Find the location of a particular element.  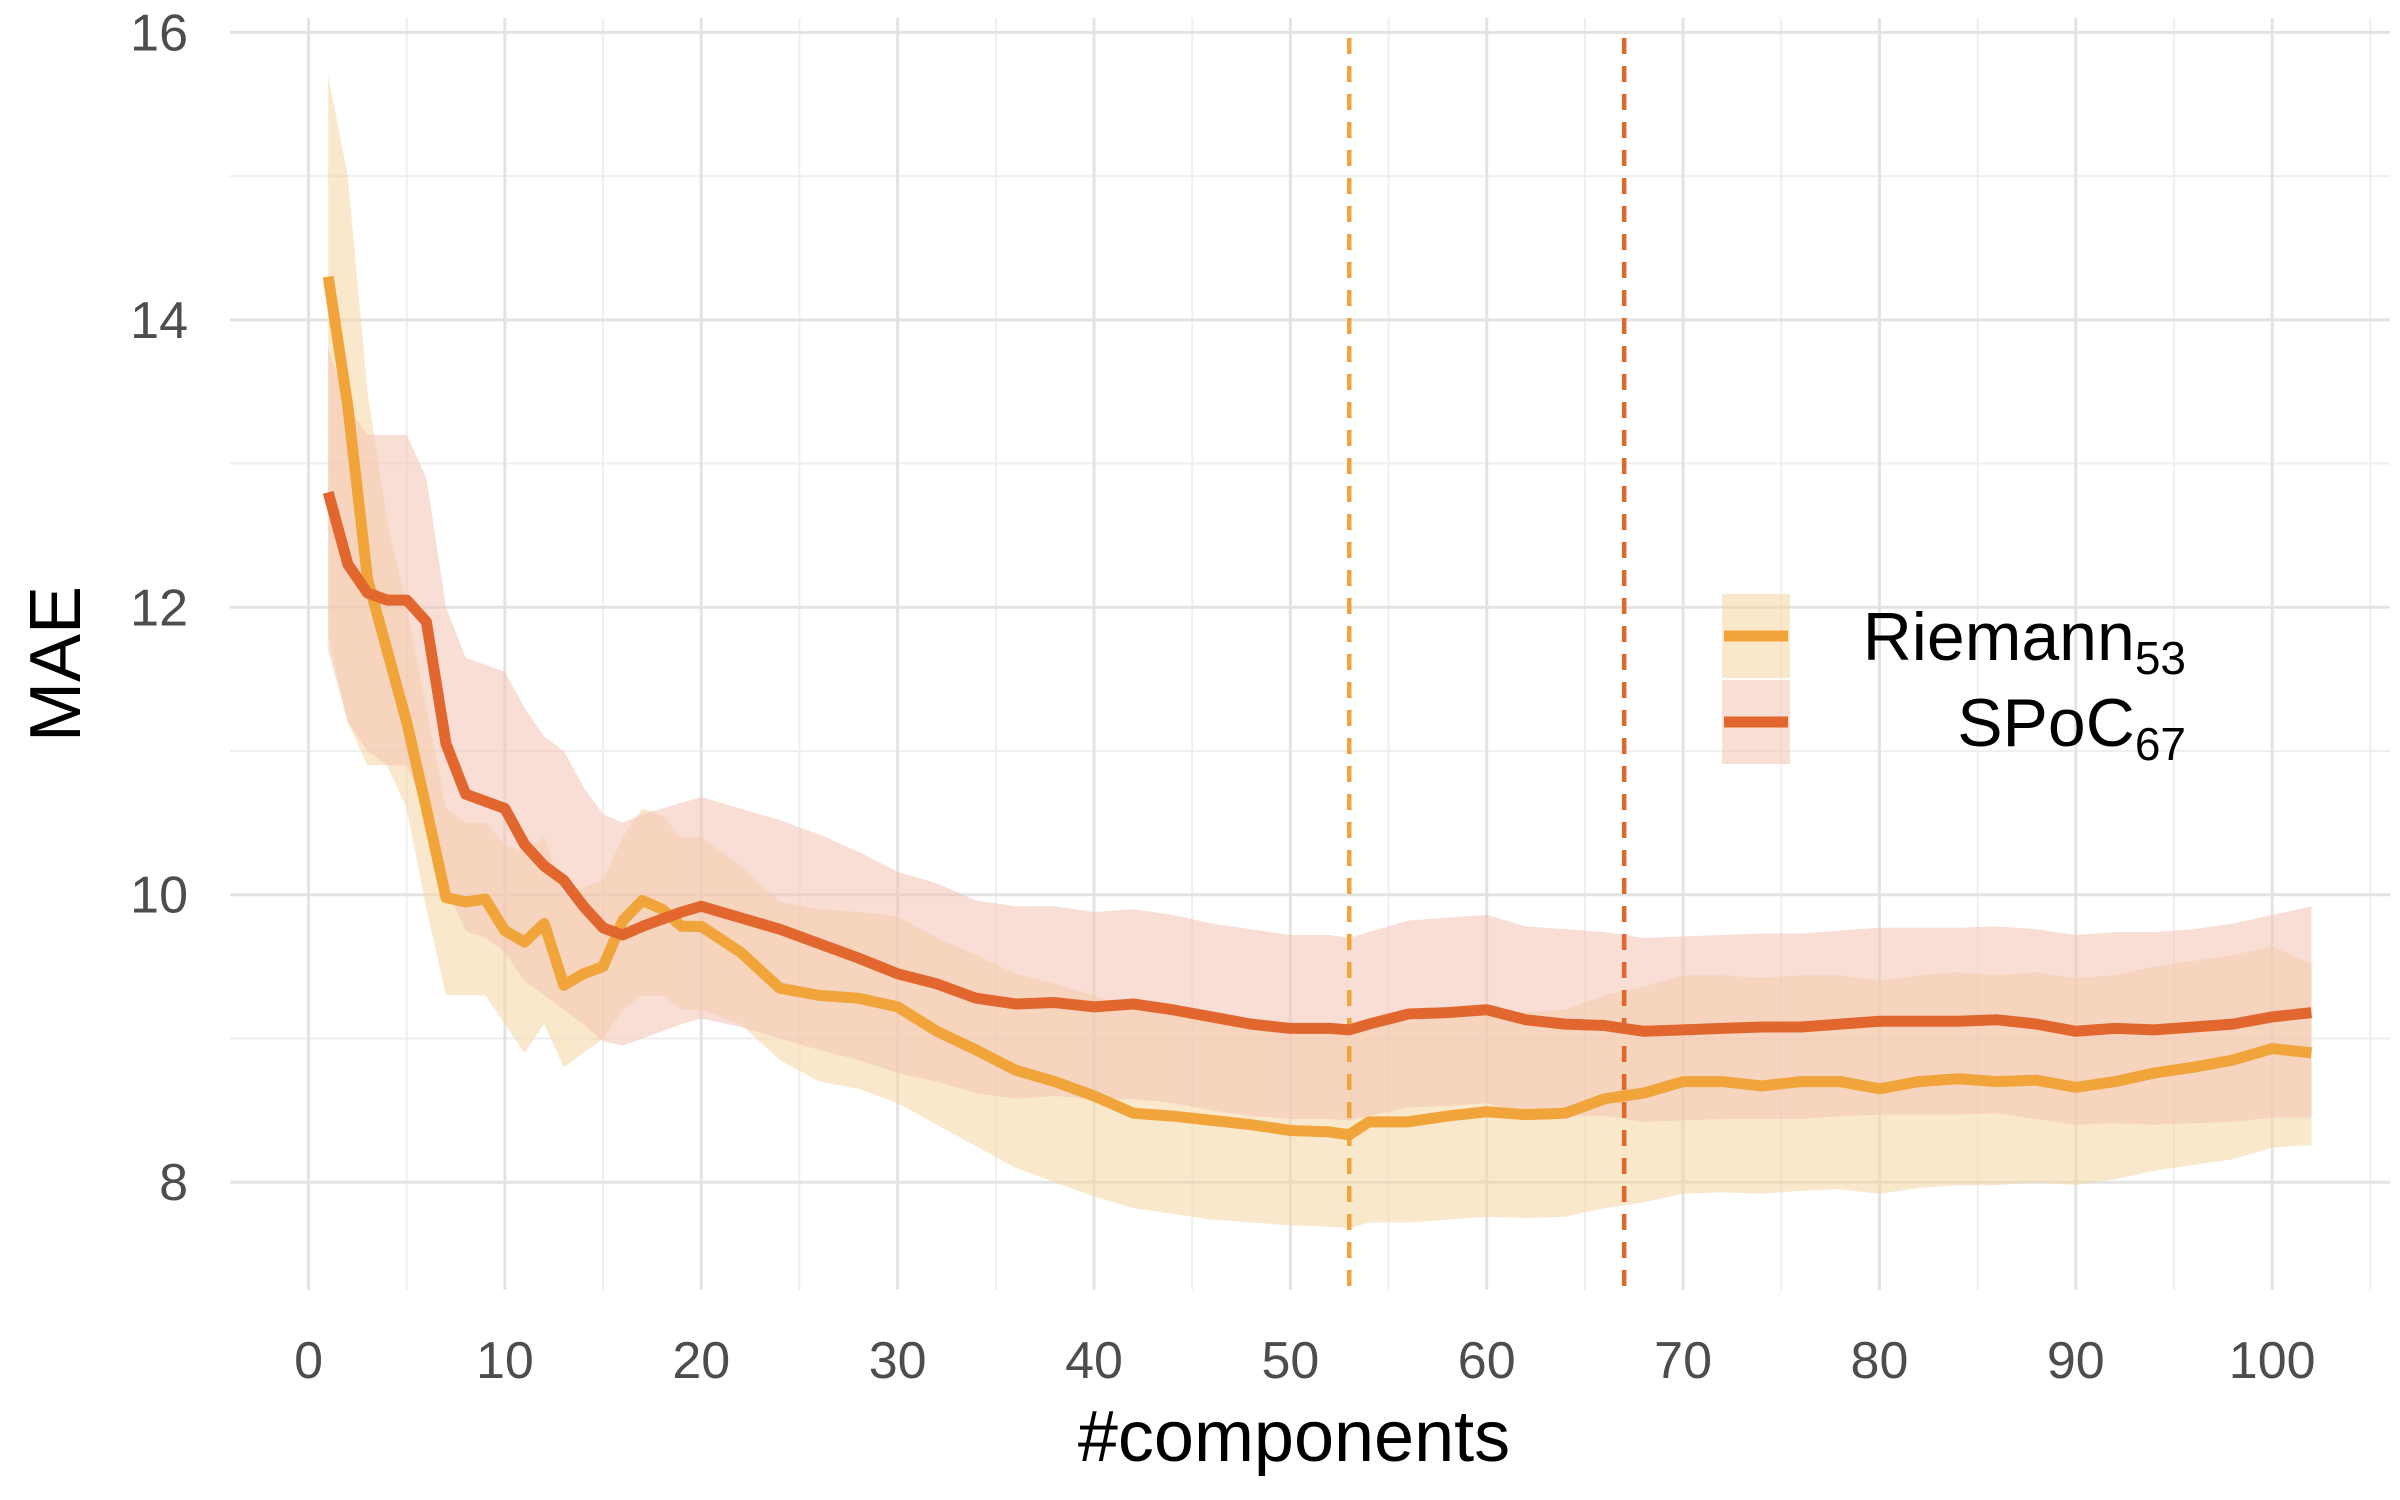

x-tick-label: 80 is located at coordinates (1880, 1361).